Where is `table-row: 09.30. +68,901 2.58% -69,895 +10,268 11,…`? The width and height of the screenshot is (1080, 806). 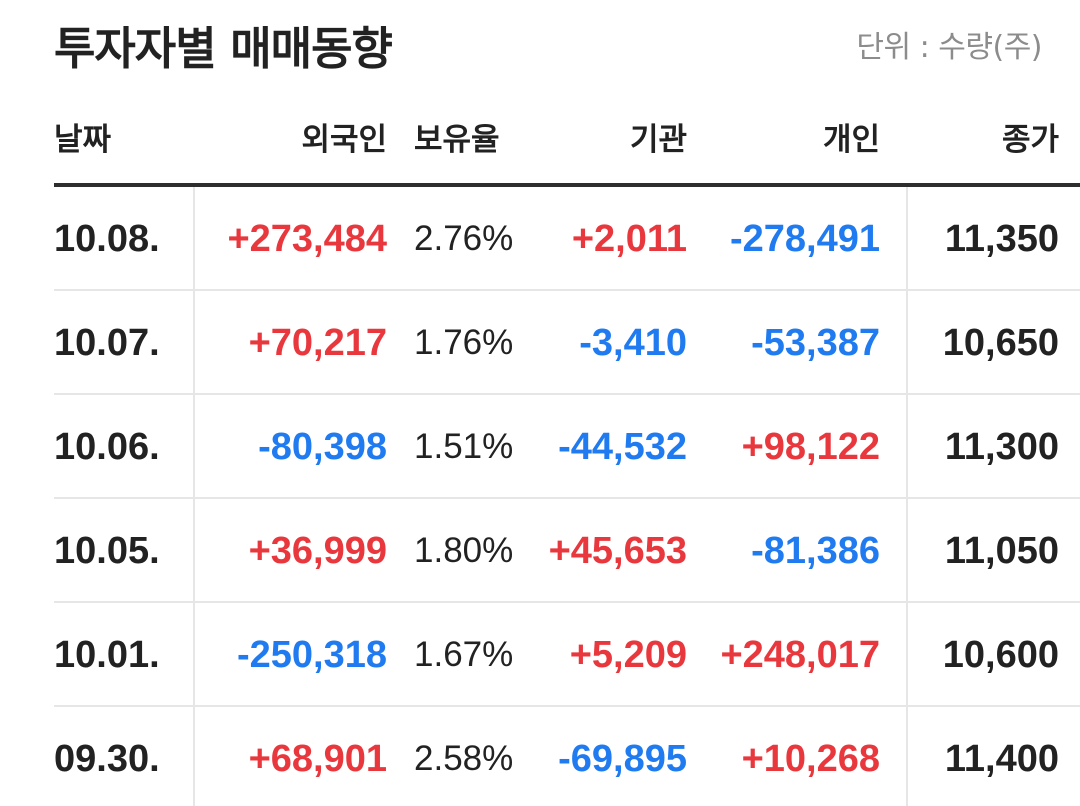 table-row: 09.30. +68,901 2.58% -69,895 +10,268 11,… is located at coordinates (567, 756).